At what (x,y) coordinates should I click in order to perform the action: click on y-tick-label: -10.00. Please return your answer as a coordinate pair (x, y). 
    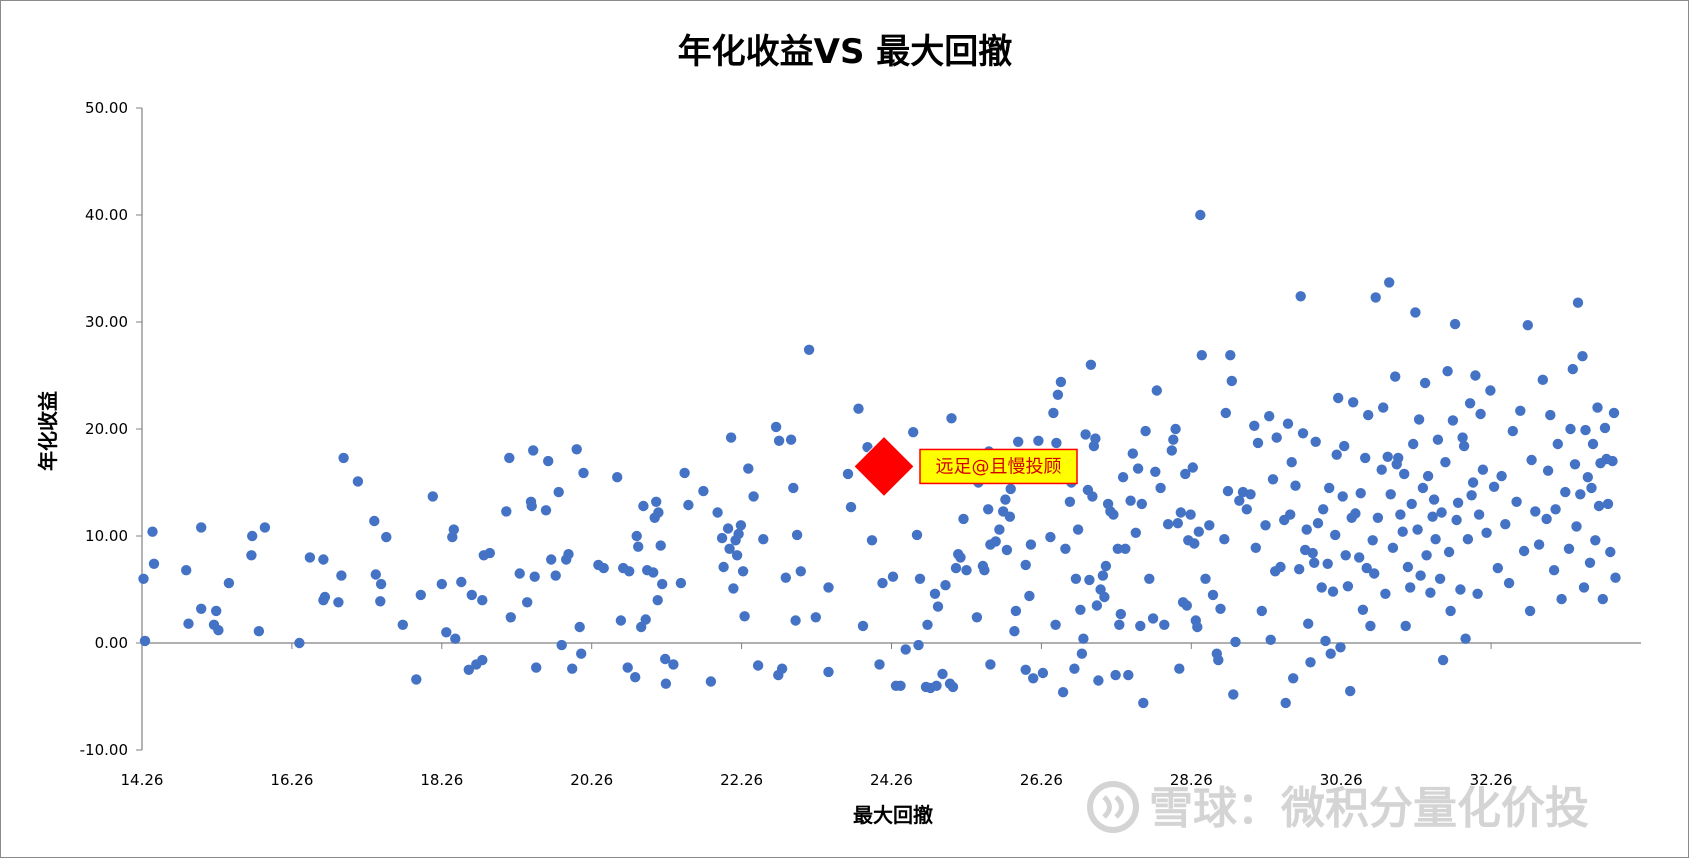
    Looking at the image, I should click on (104, 750).